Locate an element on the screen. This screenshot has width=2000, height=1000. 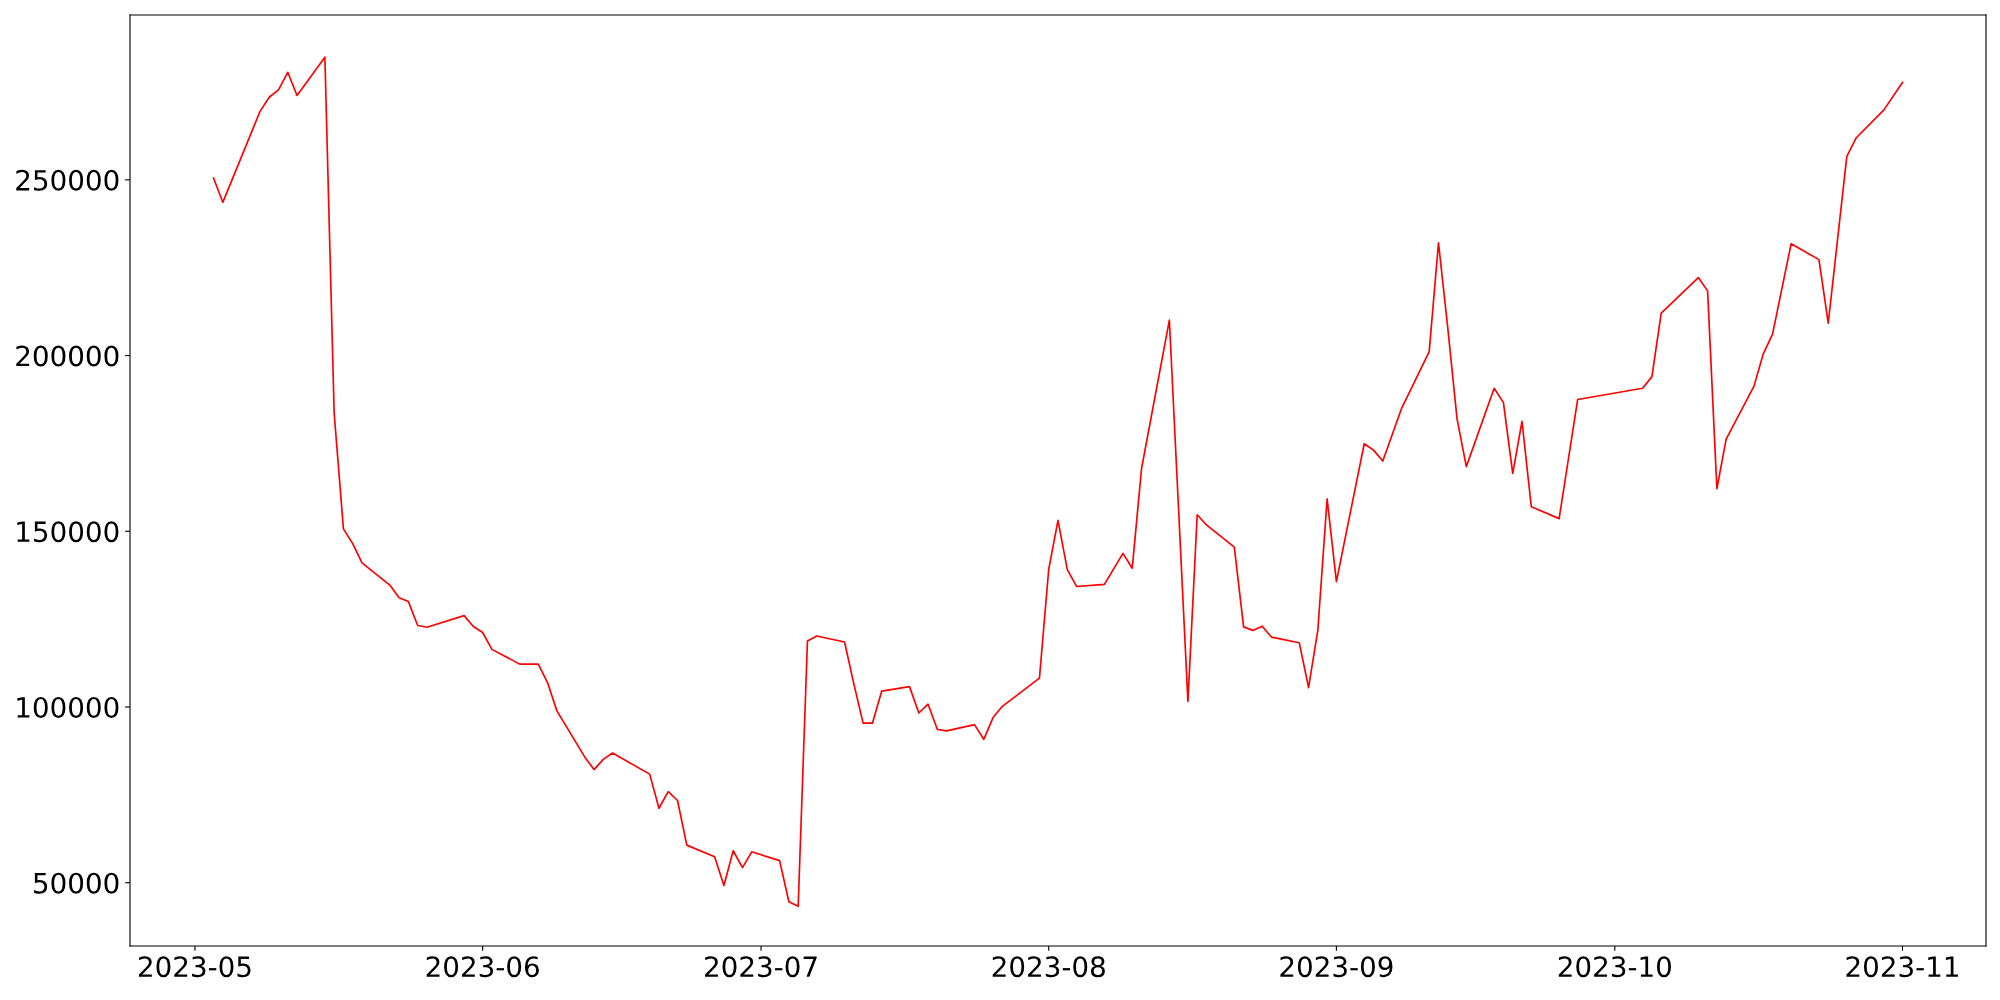
y-tick-label: 150000 is located at coordinates (68, 532).